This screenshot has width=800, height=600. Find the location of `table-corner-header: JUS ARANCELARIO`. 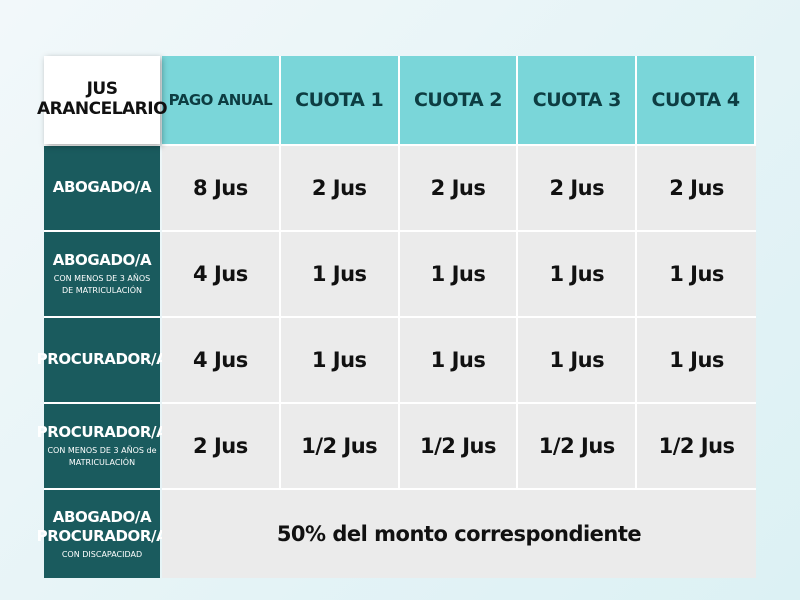

table-corner-header: JUS ARANCELARIO is located at coordinates (102, 100).